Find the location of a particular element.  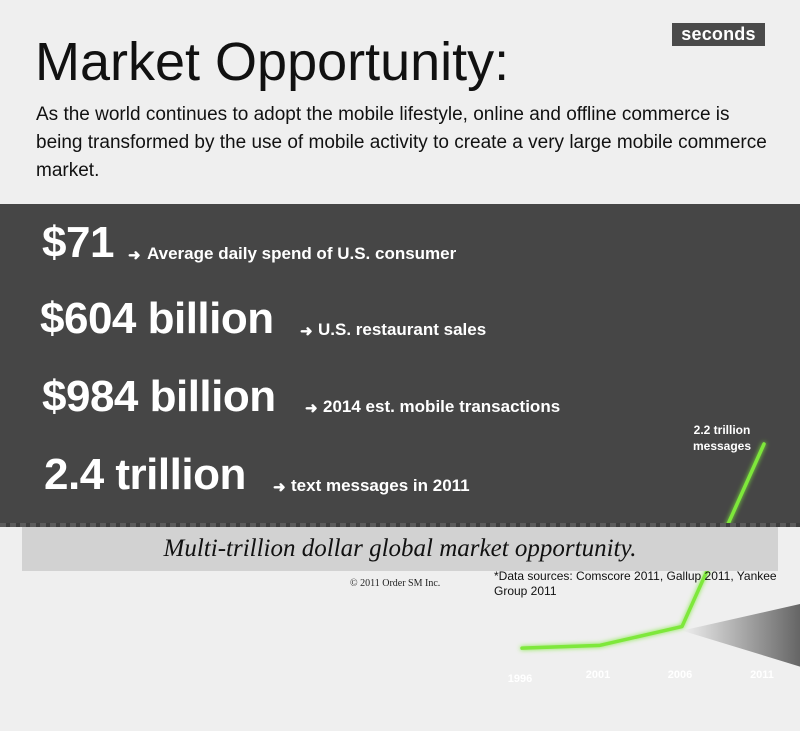

chart-x-tick-label: 2011 is located at coordinates (762, 675).